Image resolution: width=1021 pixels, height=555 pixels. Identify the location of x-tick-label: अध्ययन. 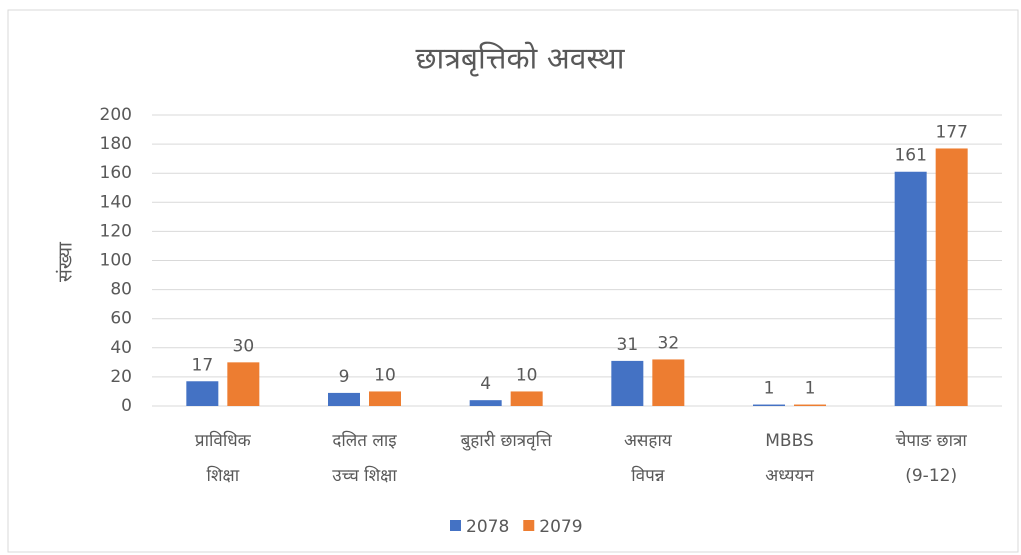
(789, 476).